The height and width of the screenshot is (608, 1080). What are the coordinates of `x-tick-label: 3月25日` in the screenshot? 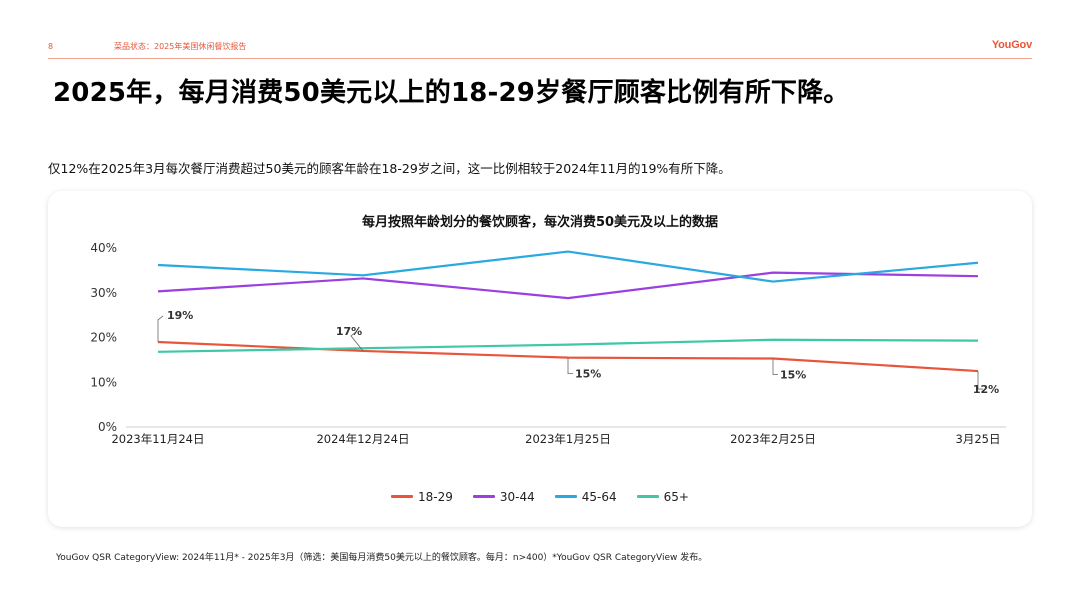 It's located at (978, 439).